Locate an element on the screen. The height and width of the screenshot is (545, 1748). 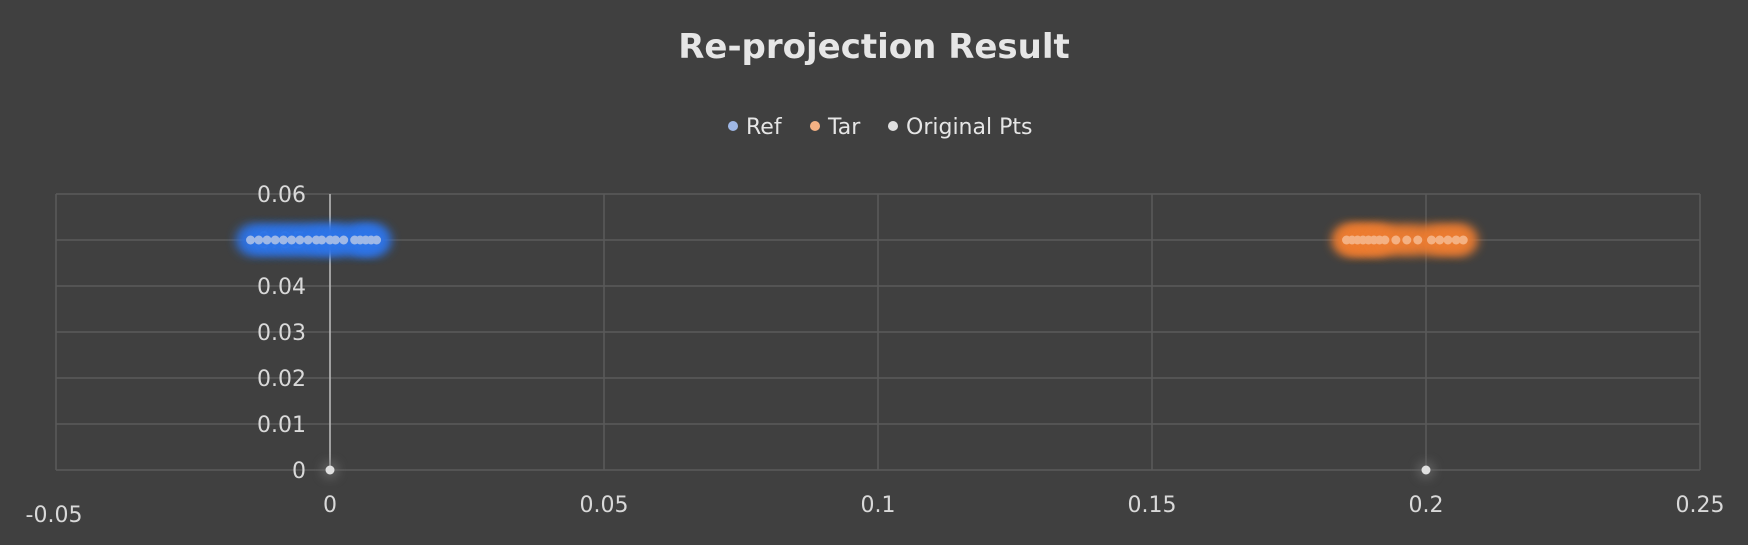
x-tick-label: 0.1 is located at coordinates (878, 505).